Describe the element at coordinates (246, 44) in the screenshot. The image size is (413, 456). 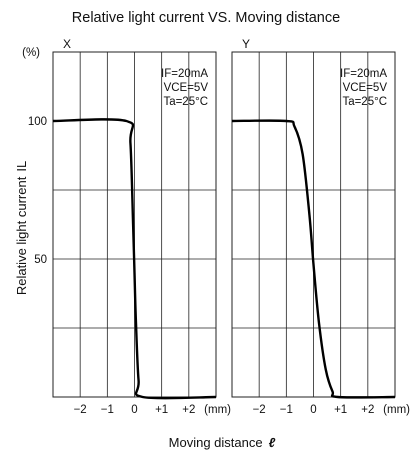
I see `panel-label: Y` at that location.